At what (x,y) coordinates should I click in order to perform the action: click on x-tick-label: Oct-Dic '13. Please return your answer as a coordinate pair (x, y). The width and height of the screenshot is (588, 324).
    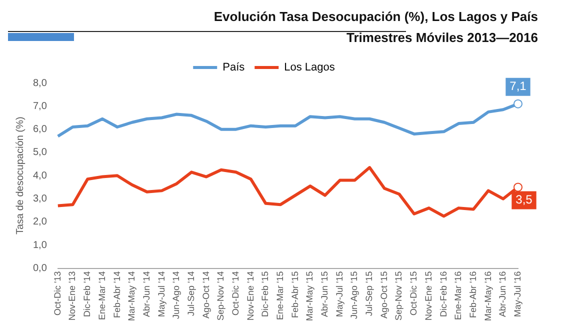
    Looking at the image, I should click on (57, 293).